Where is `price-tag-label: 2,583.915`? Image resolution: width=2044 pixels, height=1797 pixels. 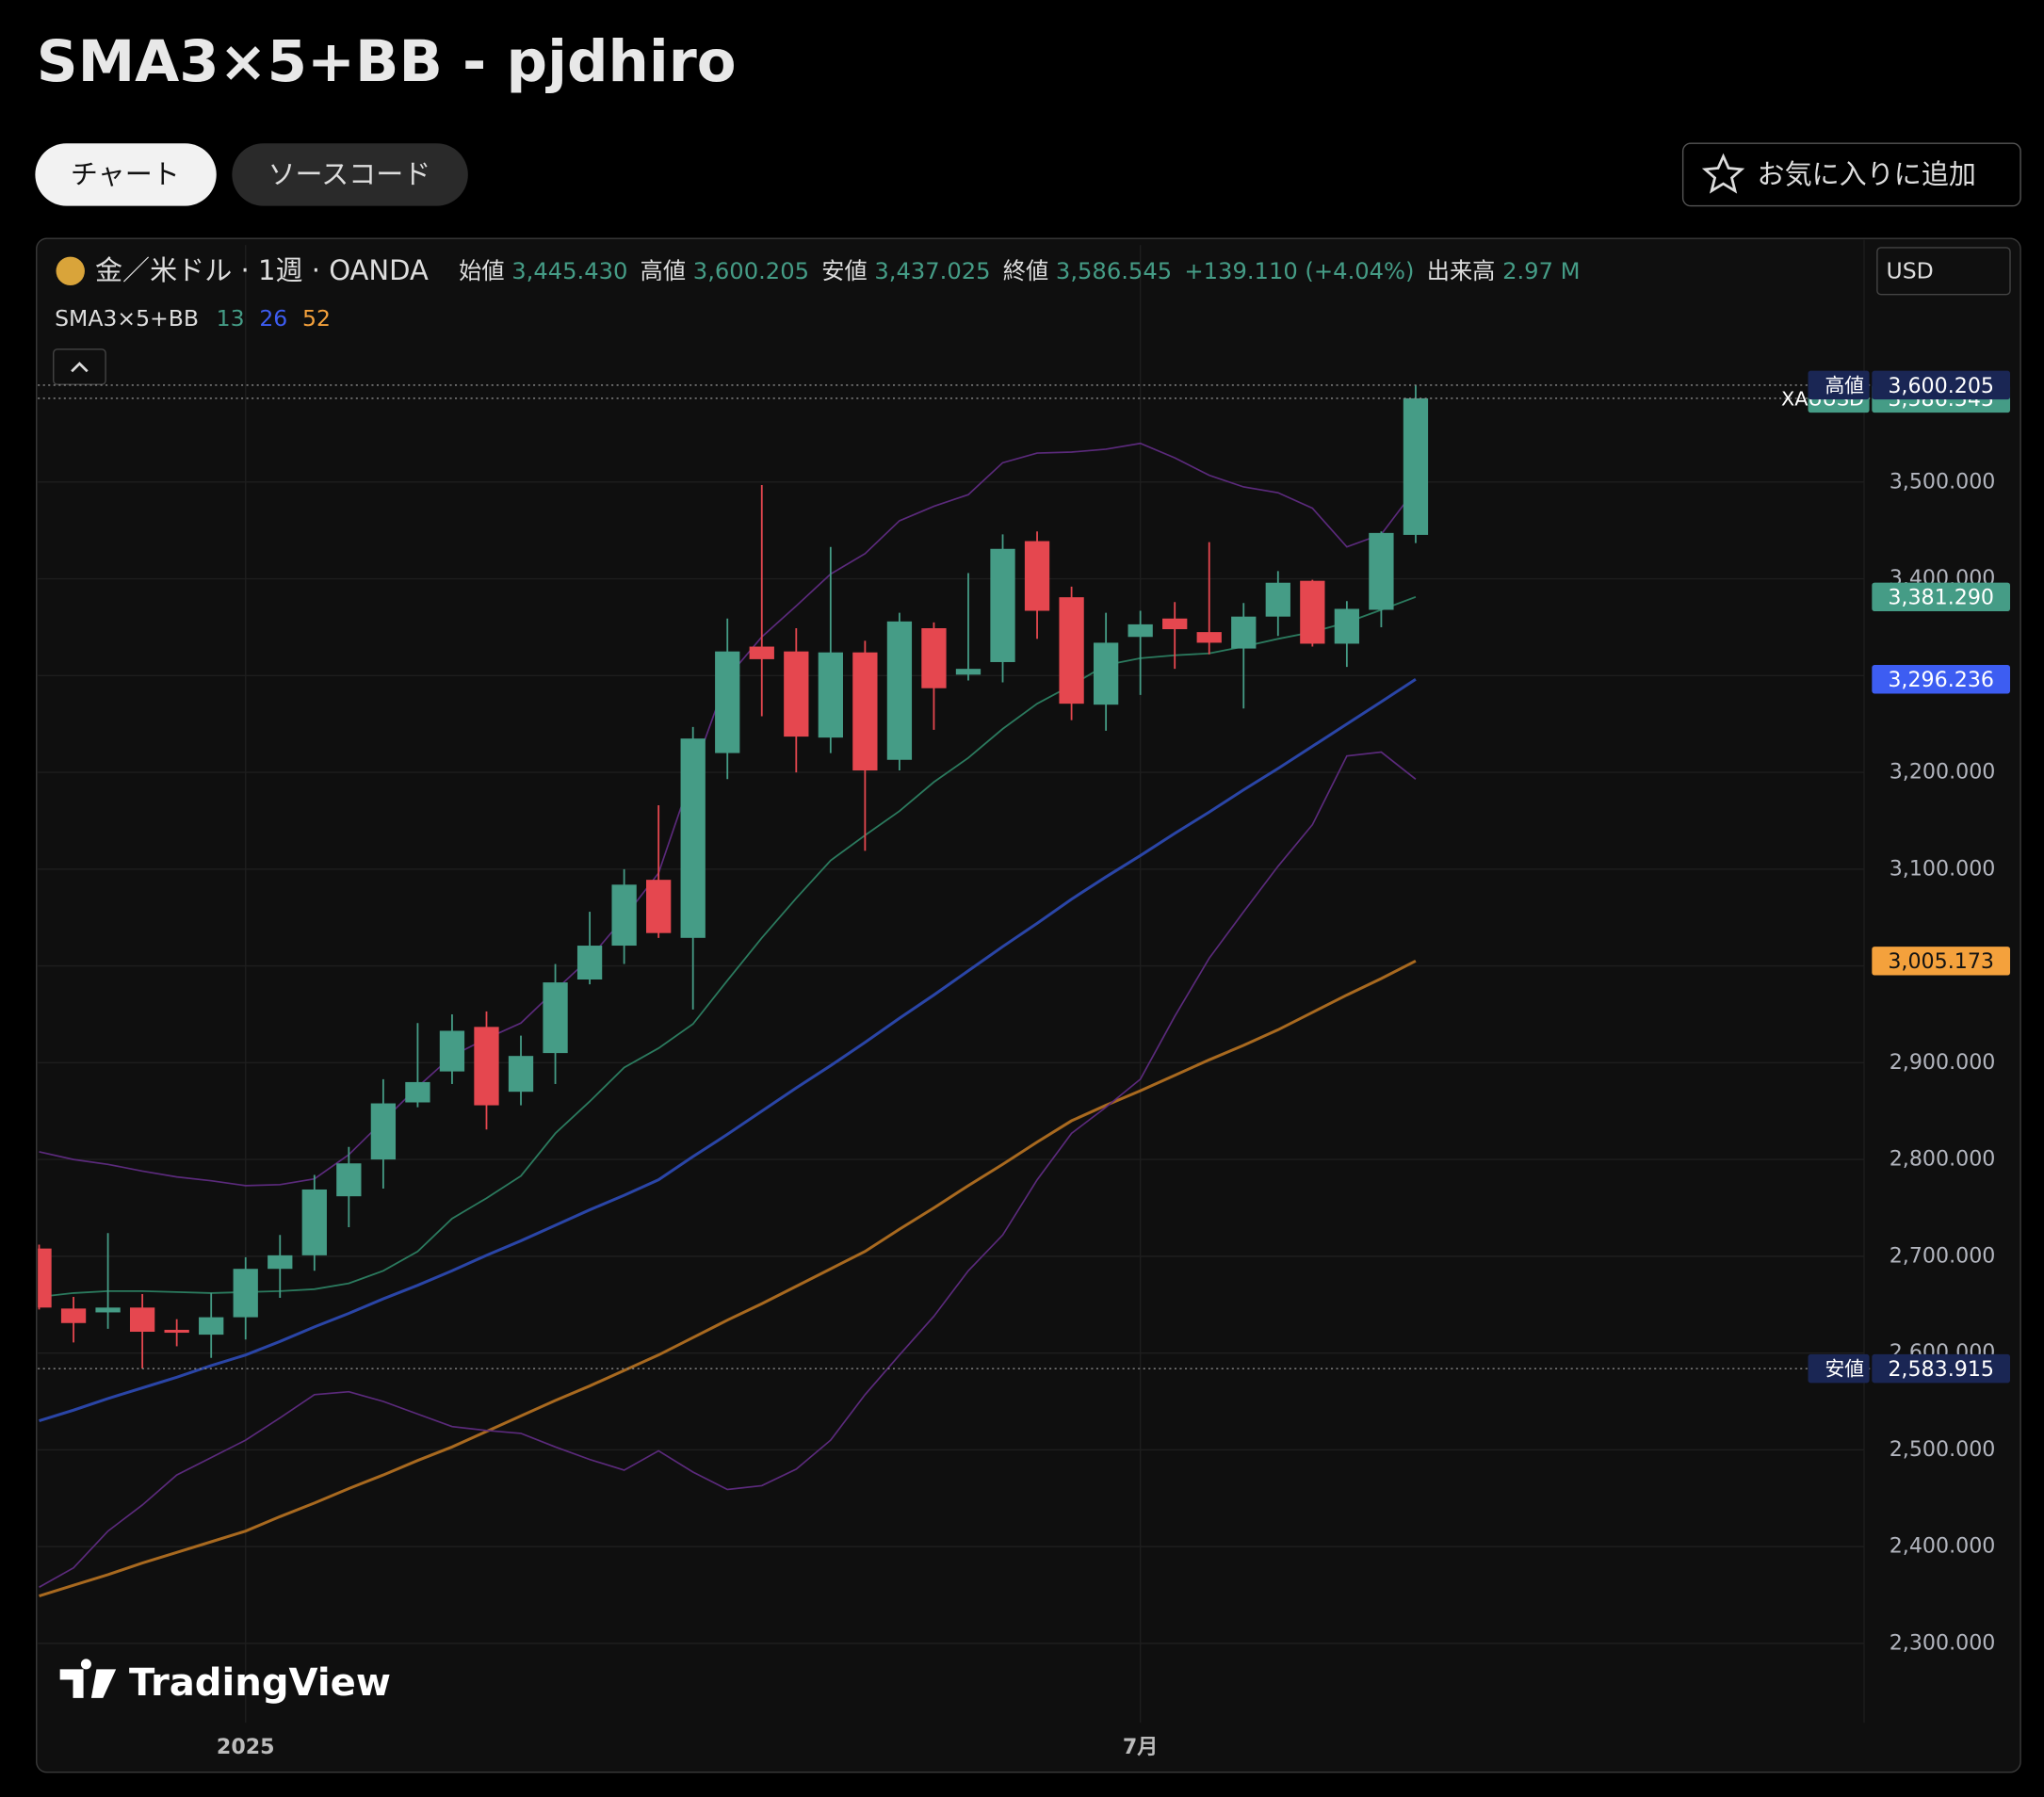
price-tag-label: 2,583.915 is located at coordinates (1941, 1369).